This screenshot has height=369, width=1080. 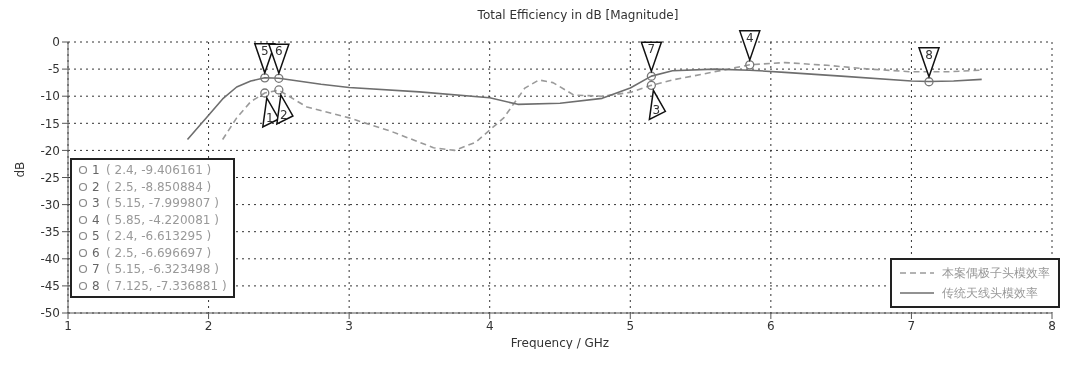 I want to click on x-tick-label: 1, so click(x=68, y=325).